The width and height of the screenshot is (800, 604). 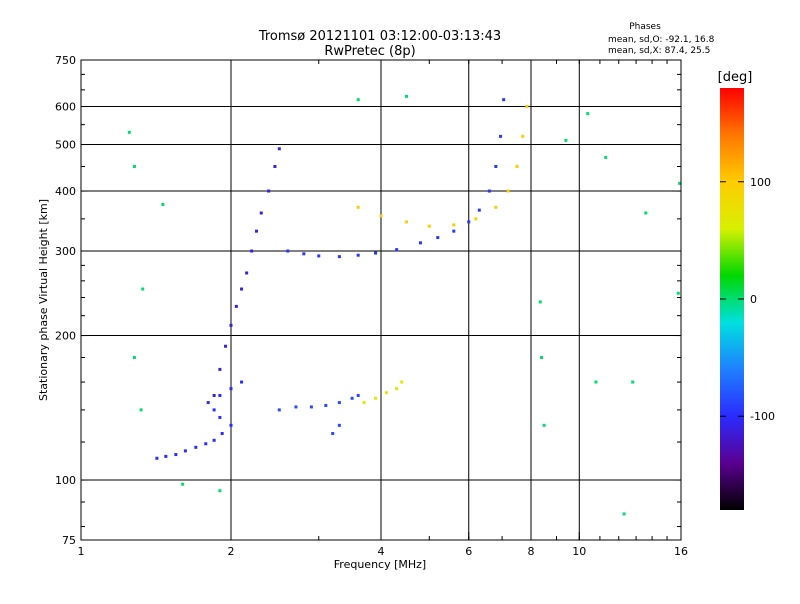 What do you see at coordinates (661, 40) in the screenshot?
I see `legend-line-o: mean, sd,O: -92.1, 16.8` at bounding box center [661, 40].